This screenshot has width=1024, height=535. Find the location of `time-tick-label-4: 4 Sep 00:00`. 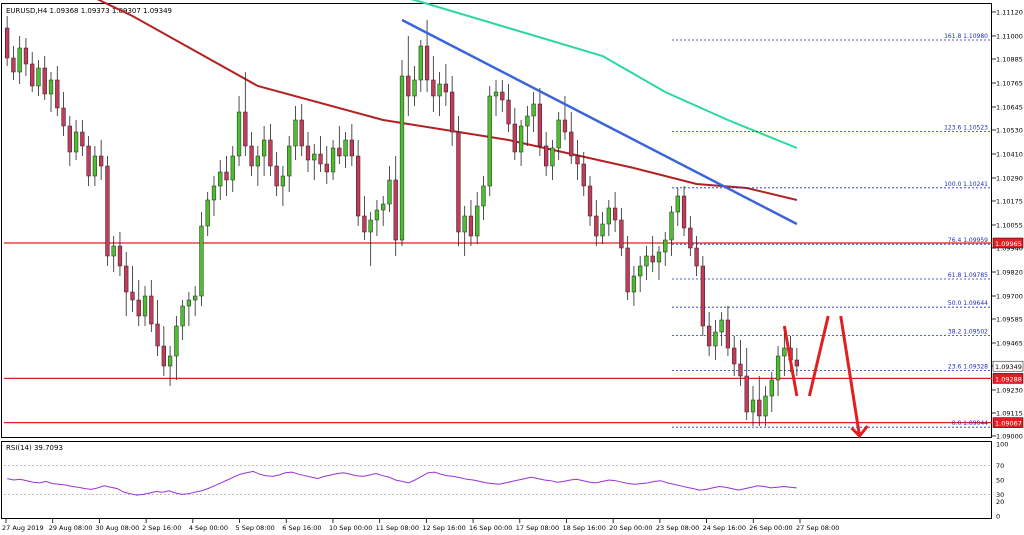

time-tick-label-4: 4 Sep 00:00 is located at coordinates (208, 528).